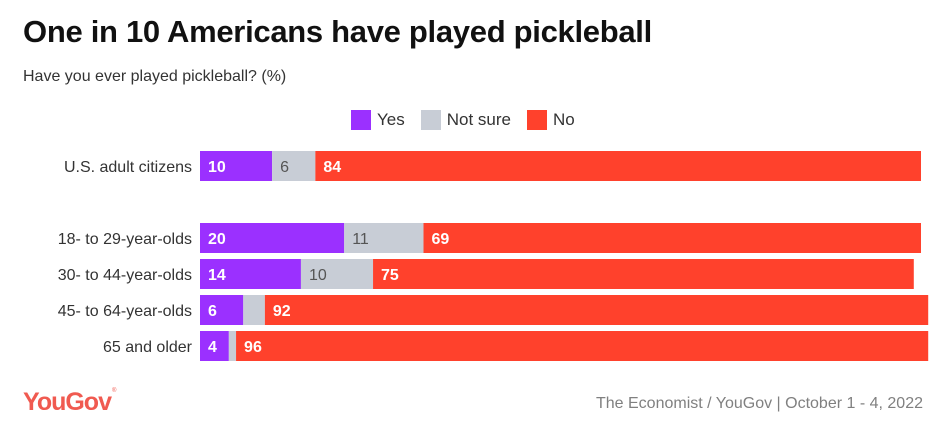 This screenshot has width=947, height=431. I want to click on bar-row-u-s-adult-citizens: U.S. adult citizens 10 6 84, so click(492, 166).